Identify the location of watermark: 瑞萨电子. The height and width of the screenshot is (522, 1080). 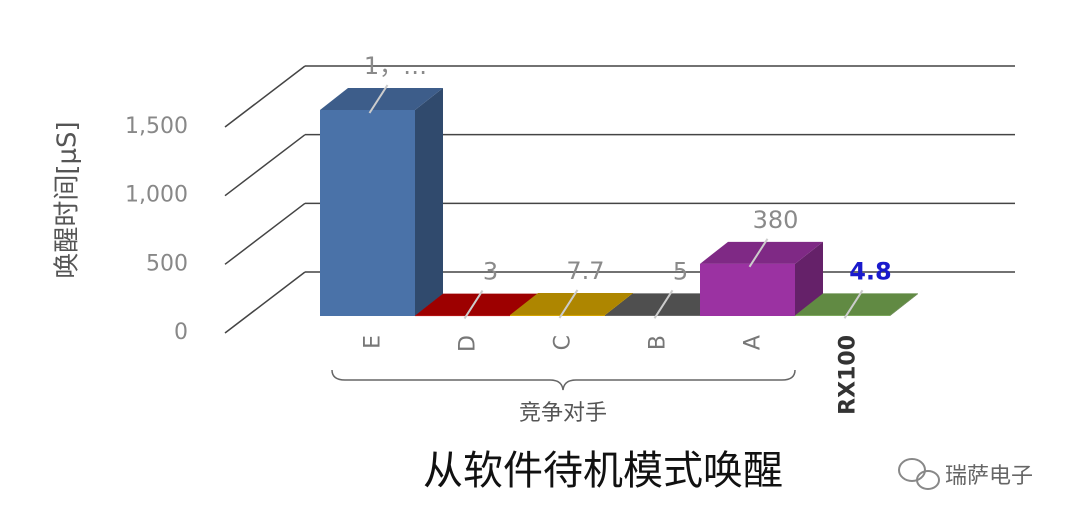
(989, 476).